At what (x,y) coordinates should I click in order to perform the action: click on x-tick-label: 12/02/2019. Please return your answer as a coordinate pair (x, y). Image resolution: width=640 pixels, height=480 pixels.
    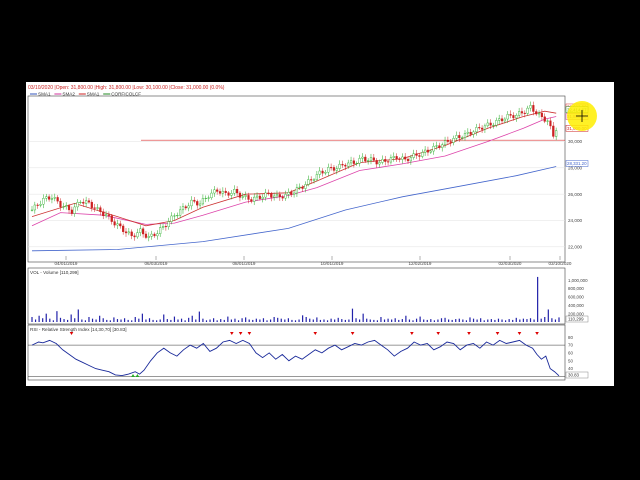
    Looking at the image, I should click on (420, 263).